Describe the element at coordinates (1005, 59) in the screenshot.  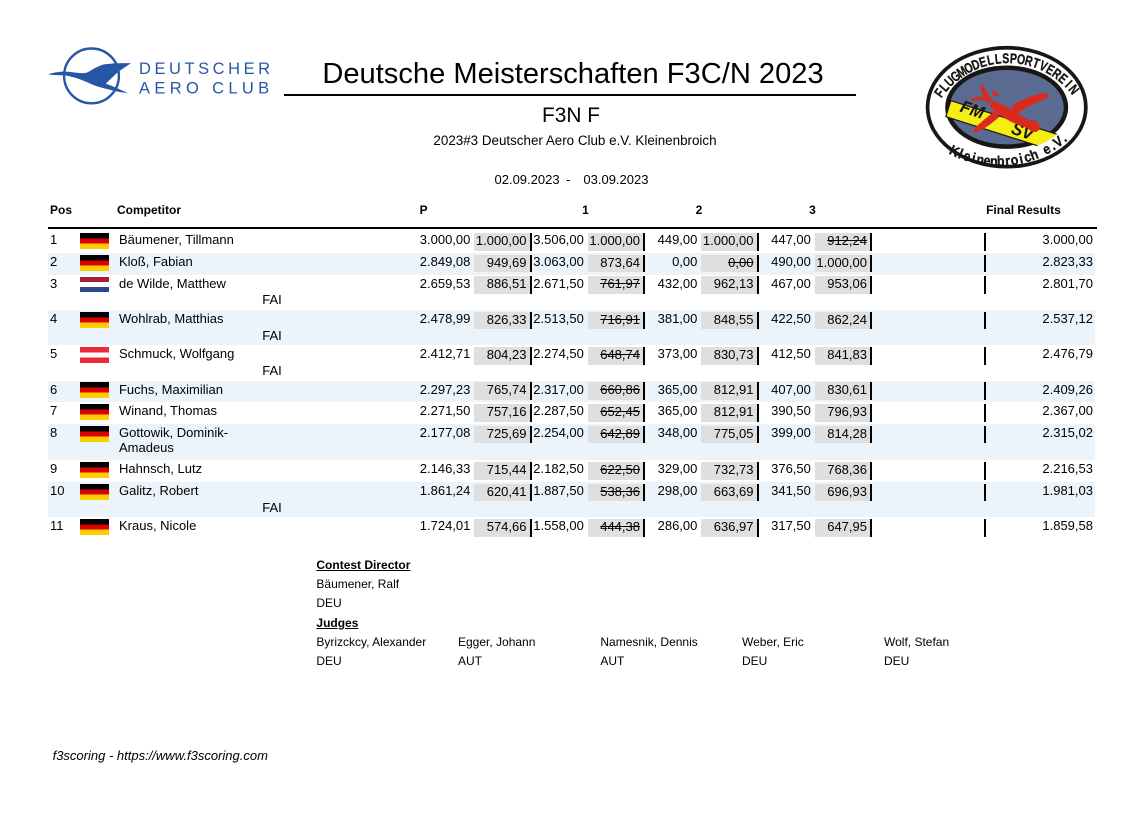
I see `svg-text: S` at that location.